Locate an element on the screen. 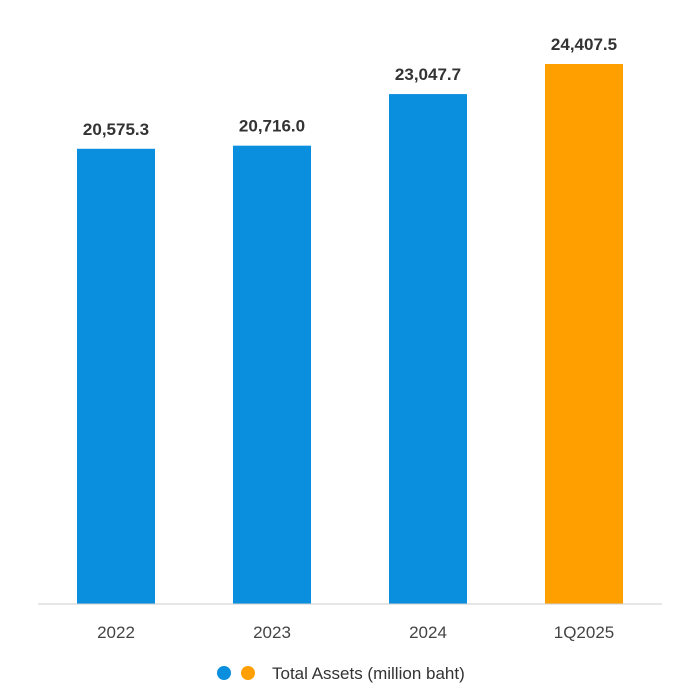  bar-1Q2025 is located at coordinates (584, 334).